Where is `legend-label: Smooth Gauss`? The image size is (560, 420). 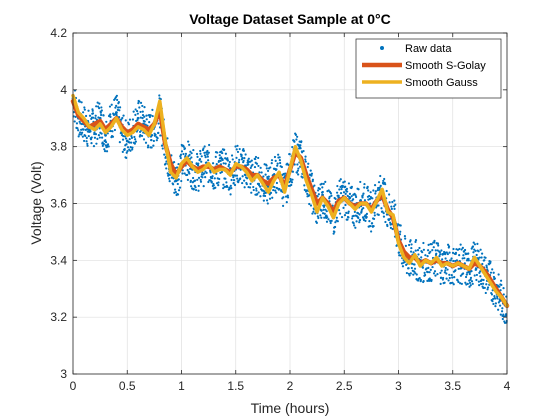
legend-label: Smooth Gauss is located at coordinates (441, 83).